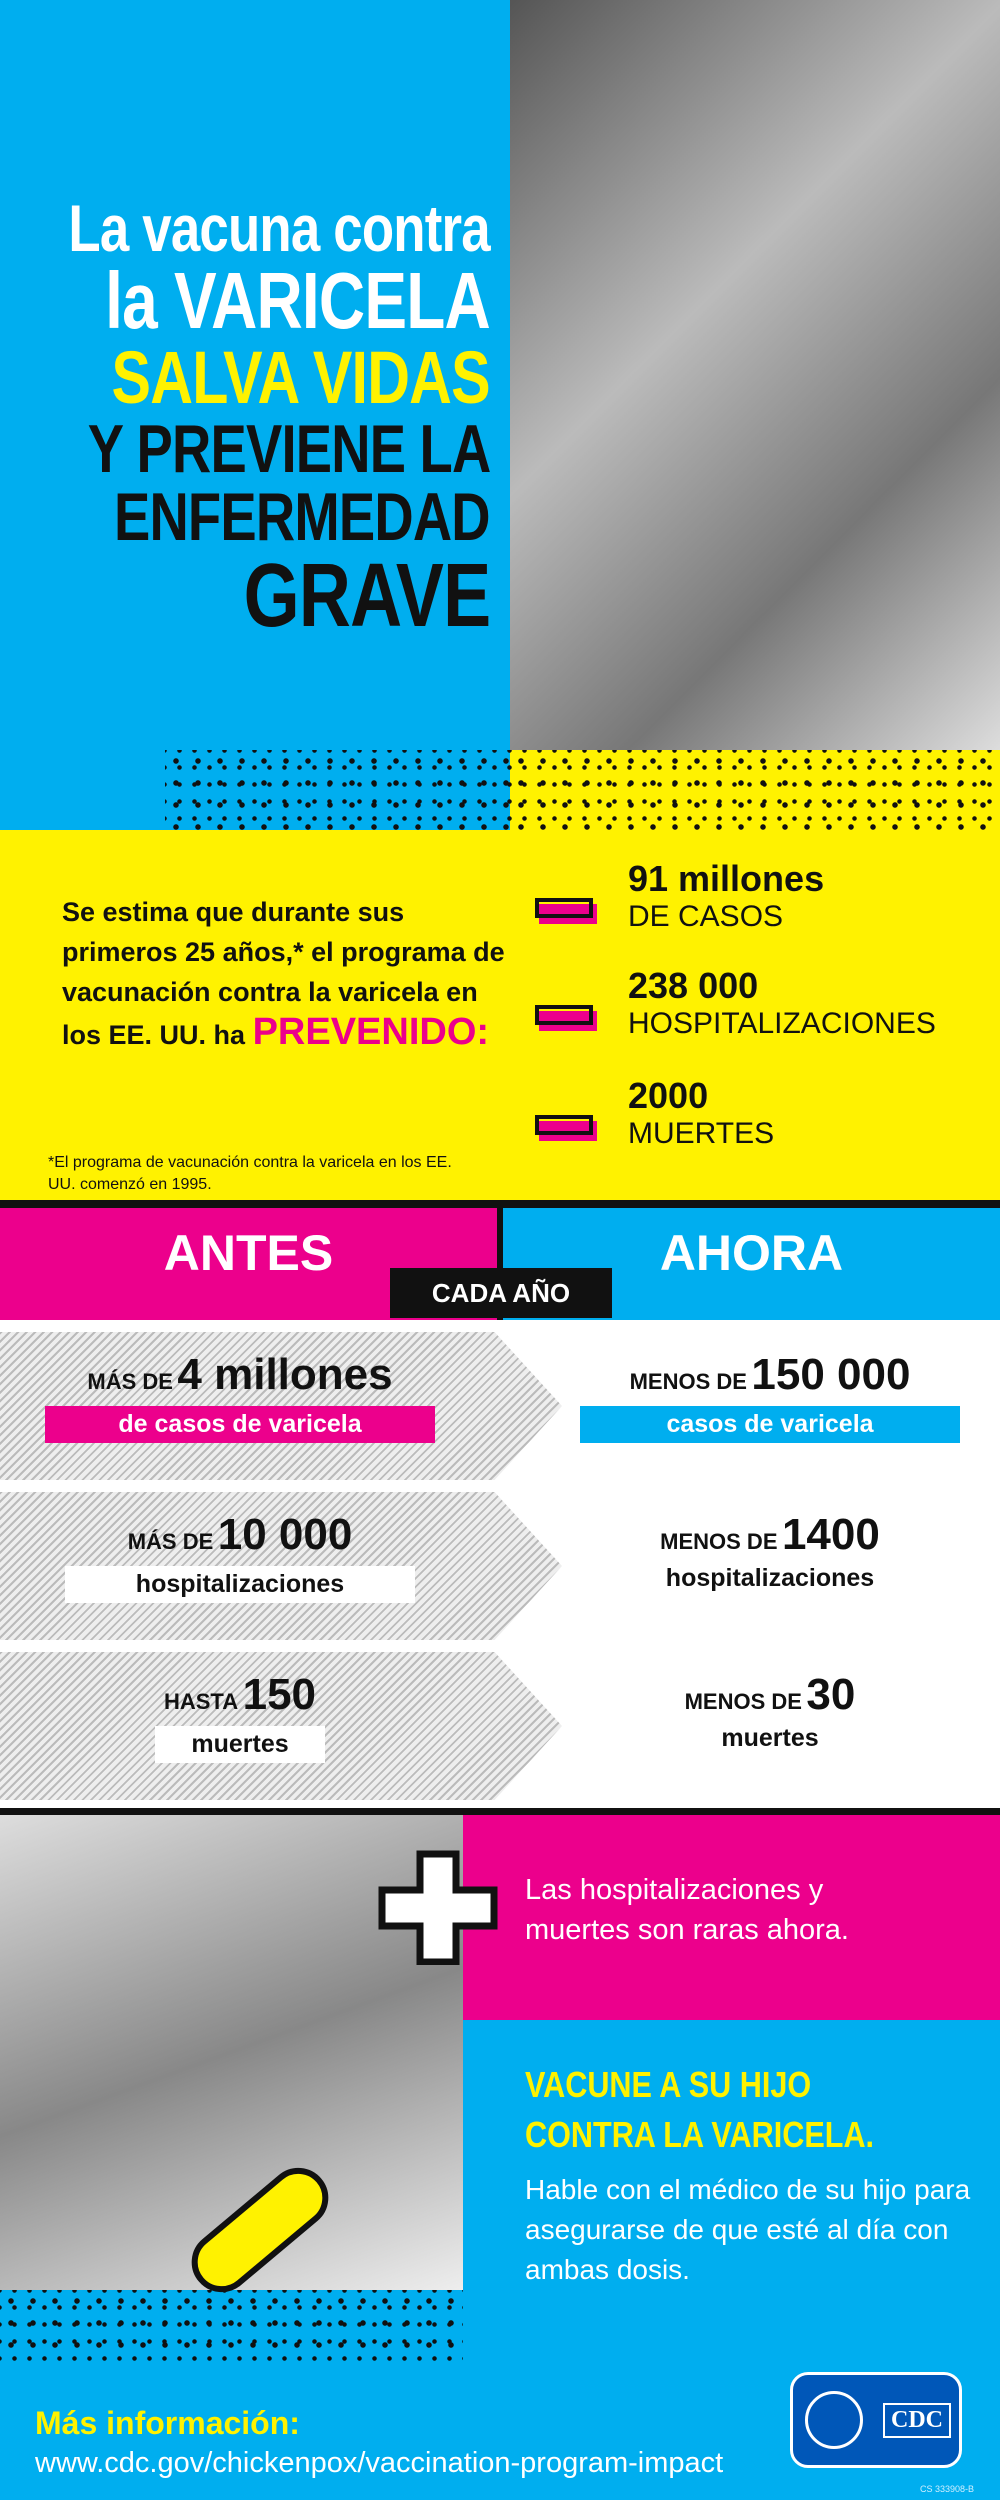 This screenshot has height=2500, width=1000. I want to click on mother-child-photo, so click(755, 375).